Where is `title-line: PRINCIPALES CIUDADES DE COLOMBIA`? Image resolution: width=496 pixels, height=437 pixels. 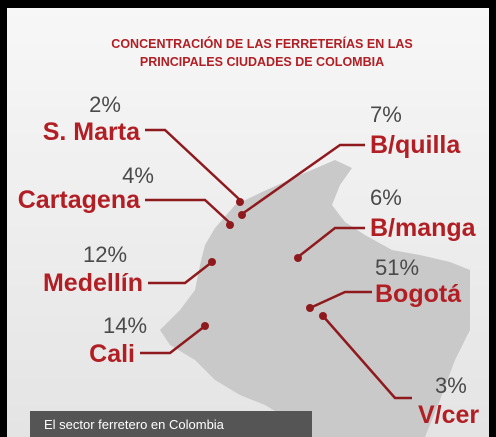
title-line: PRINCIPALES CIUDADES DE COLOMBIA is located at coordinates (262, 62).